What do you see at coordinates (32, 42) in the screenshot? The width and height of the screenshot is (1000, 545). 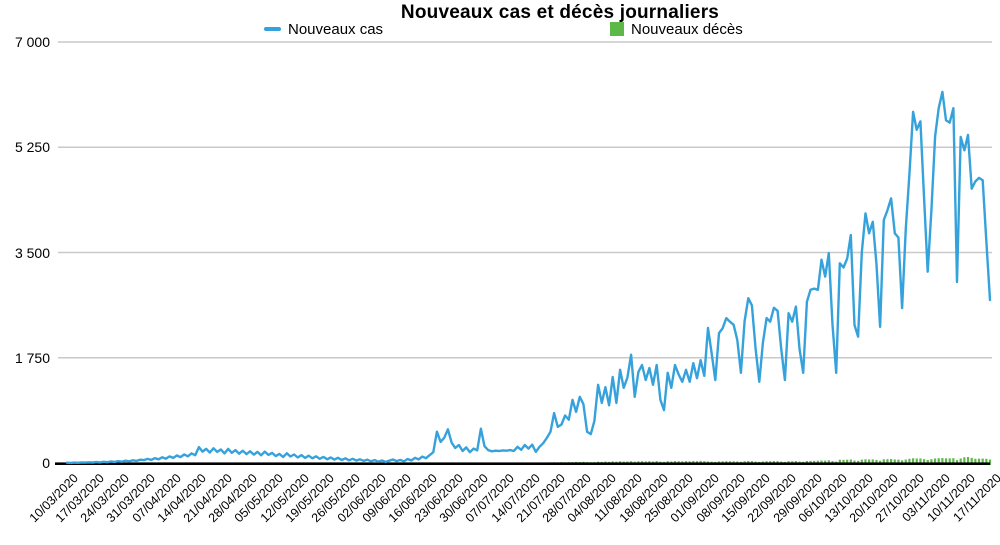 I see `y-tick-label: 7 000` at bounding box center [32, 42].